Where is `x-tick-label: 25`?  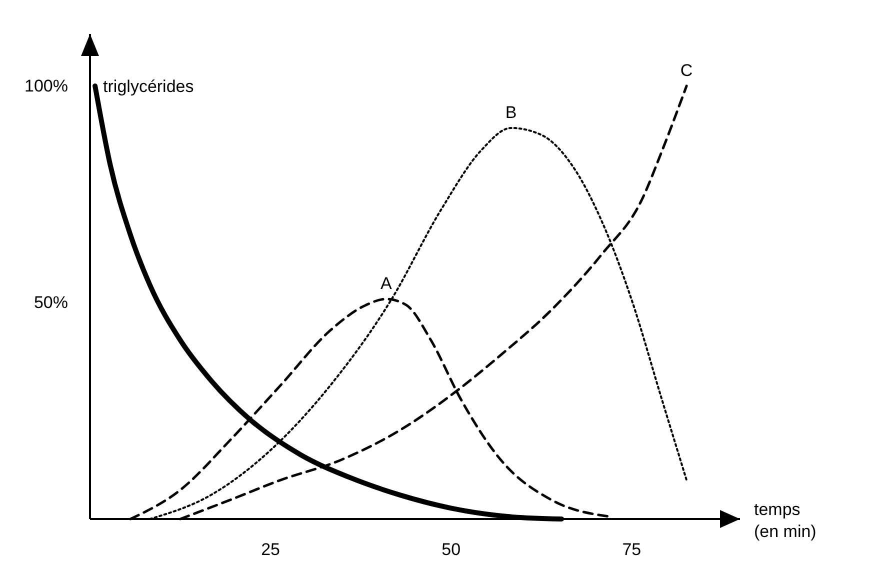 x-tick-label: 25 is located at coordinates (270, 550).